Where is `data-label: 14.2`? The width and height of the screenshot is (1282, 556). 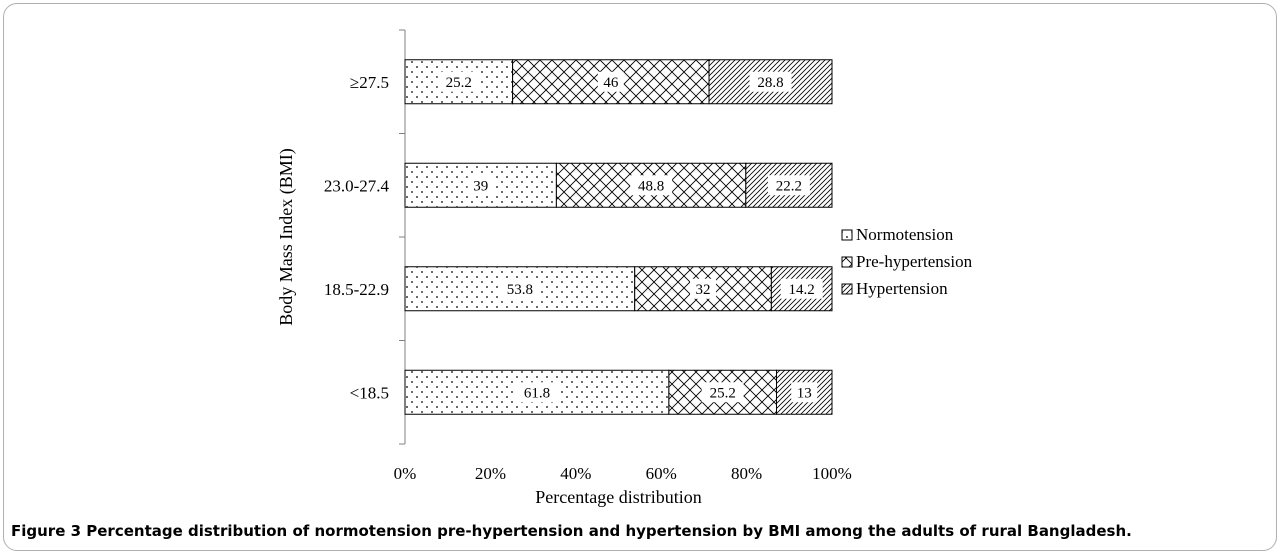 data-label: 14.2 is located at coordinates (802, 290).